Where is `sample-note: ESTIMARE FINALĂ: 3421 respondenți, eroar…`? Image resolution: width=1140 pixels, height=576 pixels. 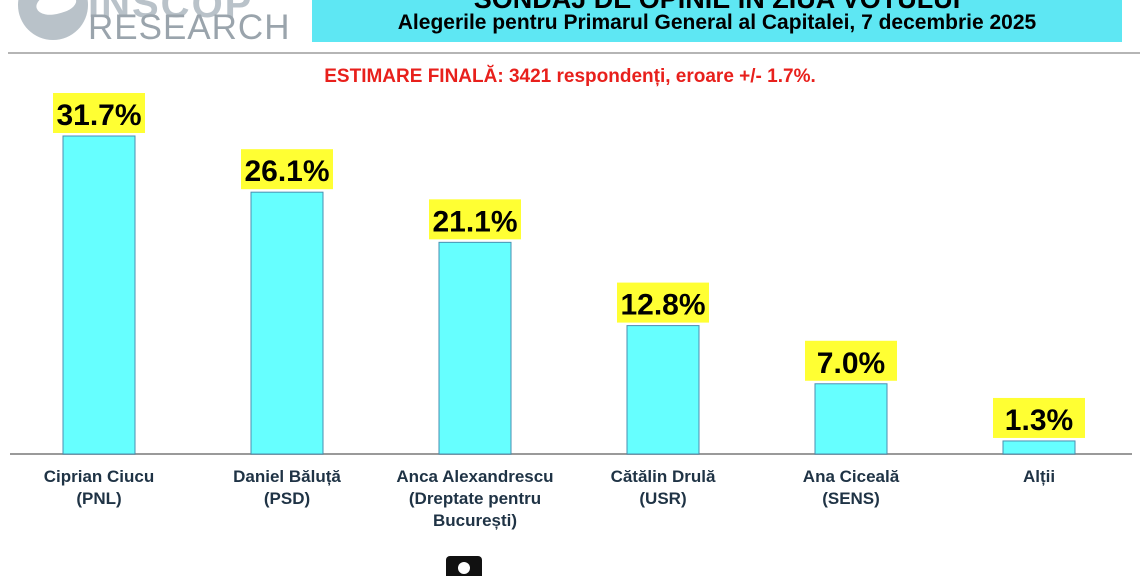
sample-note: ESTIMARE FINALĂ: 3421 respondenți, eroar… is located at coordinates (570, 76).